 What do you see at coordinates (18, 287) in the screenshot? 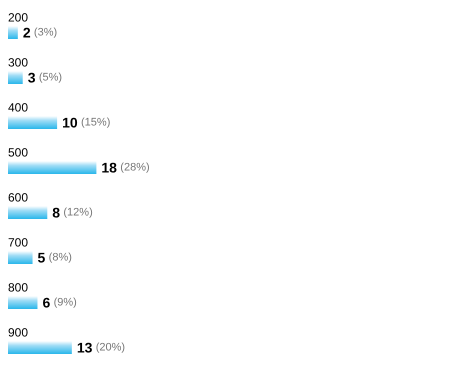
I see `y-tick-label: 800` at bounding box center [18, 287].